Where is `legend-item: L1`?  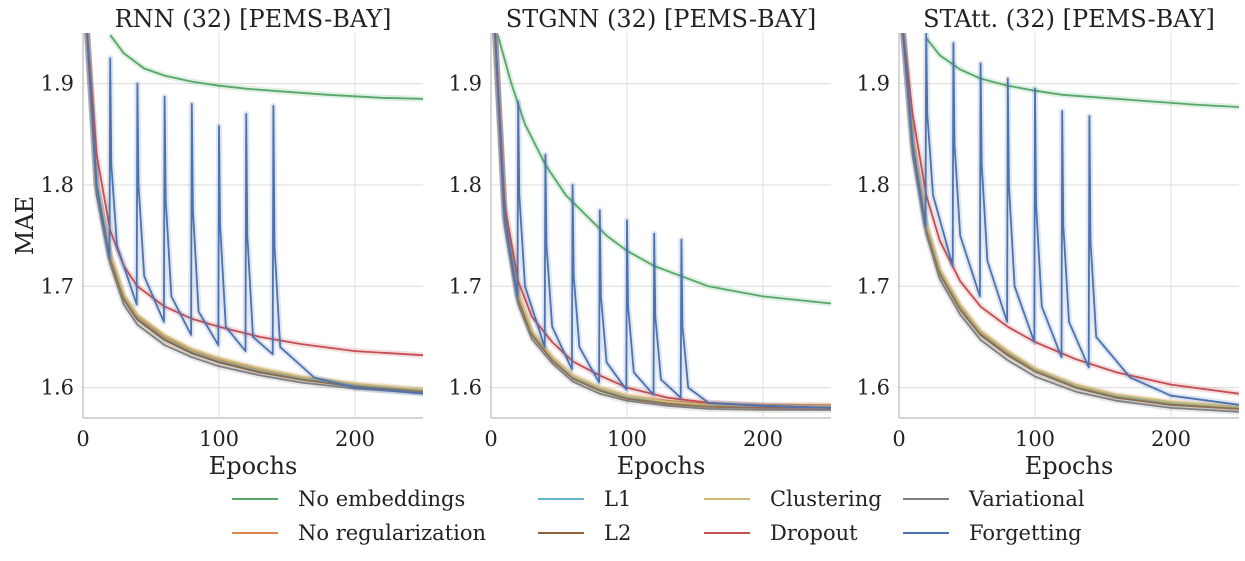
legend-item: L1 is located at coordinates (584, 499).